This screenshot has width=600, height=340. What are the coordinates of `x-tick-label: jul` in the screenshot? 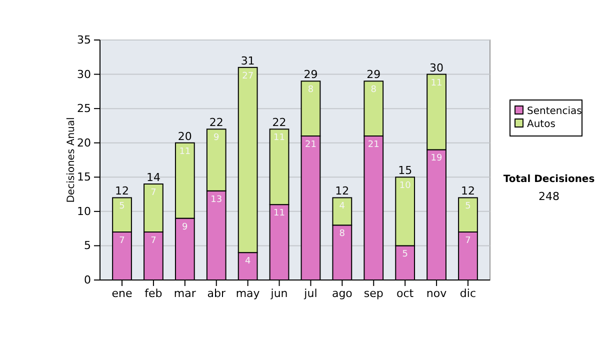 It's located at (310, 293).